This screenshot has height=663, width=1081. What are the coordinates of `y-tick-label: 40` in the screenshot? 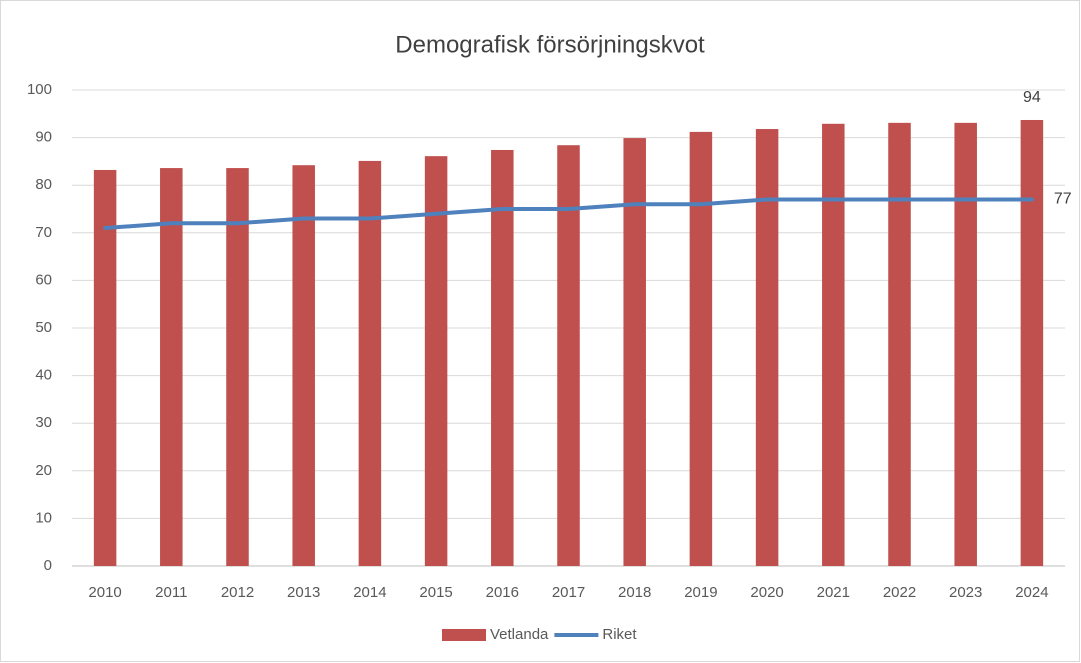 It's located at (43, 375).